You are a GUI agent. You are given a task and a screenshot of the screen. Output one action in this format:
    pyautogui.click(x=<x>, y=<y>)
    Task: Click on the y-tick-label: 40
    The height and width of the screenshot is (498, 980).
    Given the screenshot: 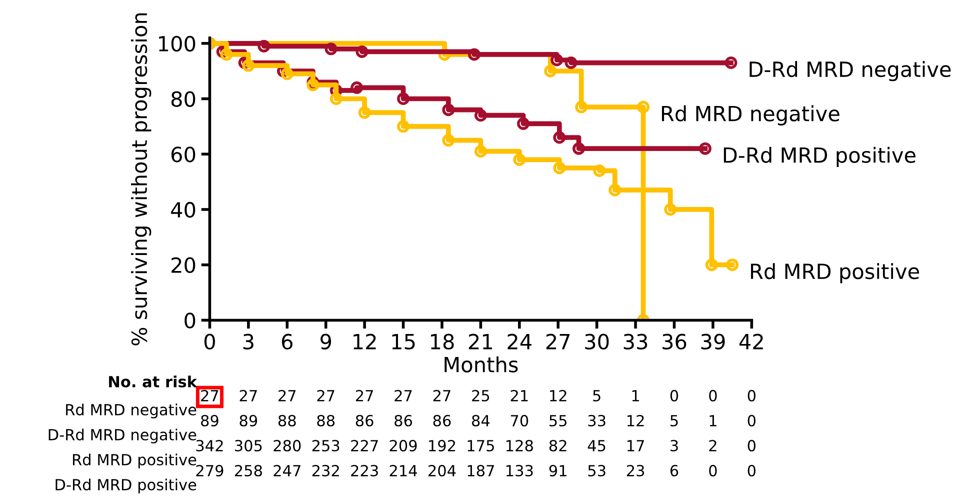 What is the action you would take?
    pyautogui.click(x=183, y=210)
    